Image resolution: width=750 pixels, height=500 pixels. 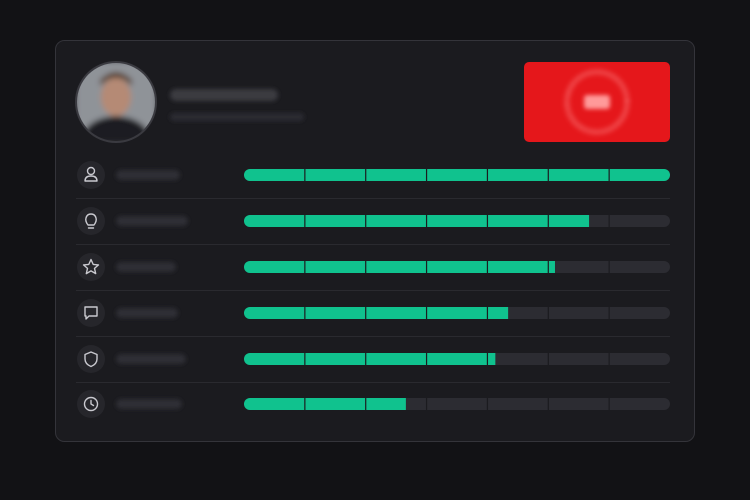 What do you see at coordinates (91, 175) in the screenshot?
I see `icon-user` at bounding box center [91, 175].